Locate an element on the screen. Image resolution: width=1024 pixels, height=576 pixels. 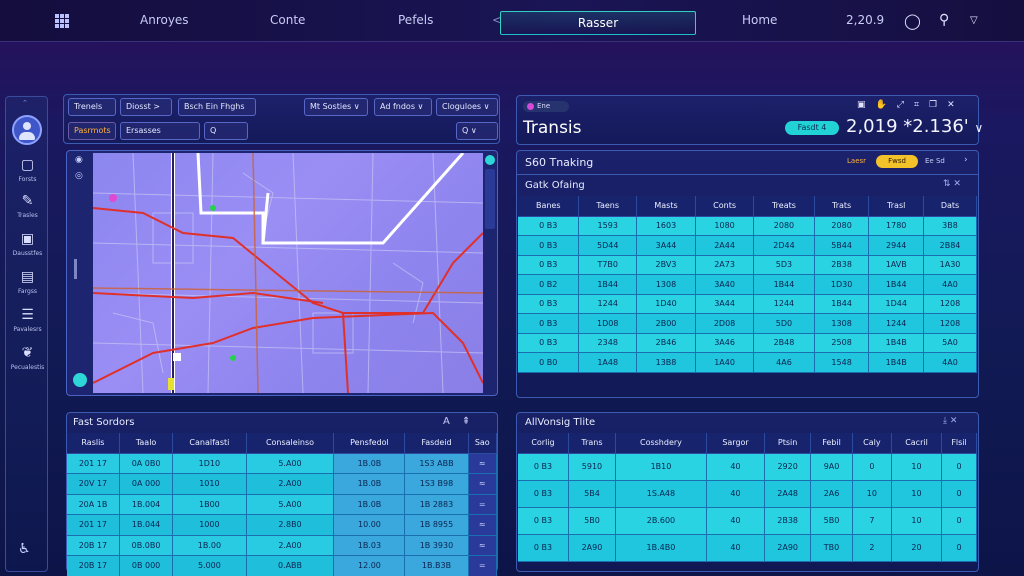
font-icon: A is located at coordinates (452, 421).